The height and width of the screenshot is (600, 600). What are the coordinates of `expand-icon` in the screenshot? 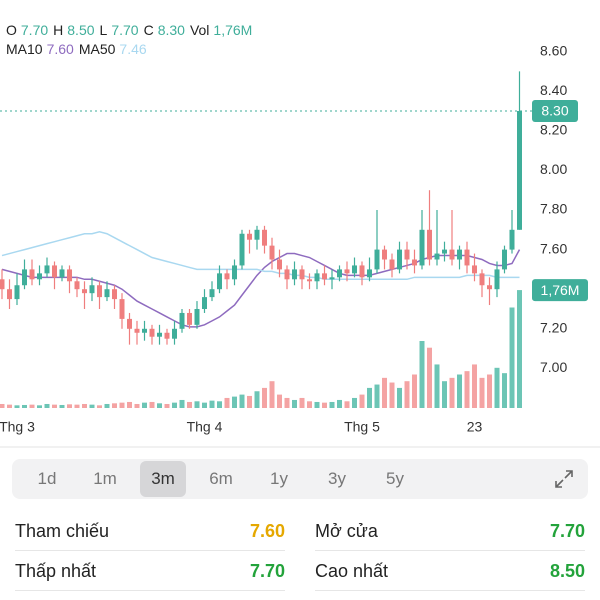 It's located at (564, 479).